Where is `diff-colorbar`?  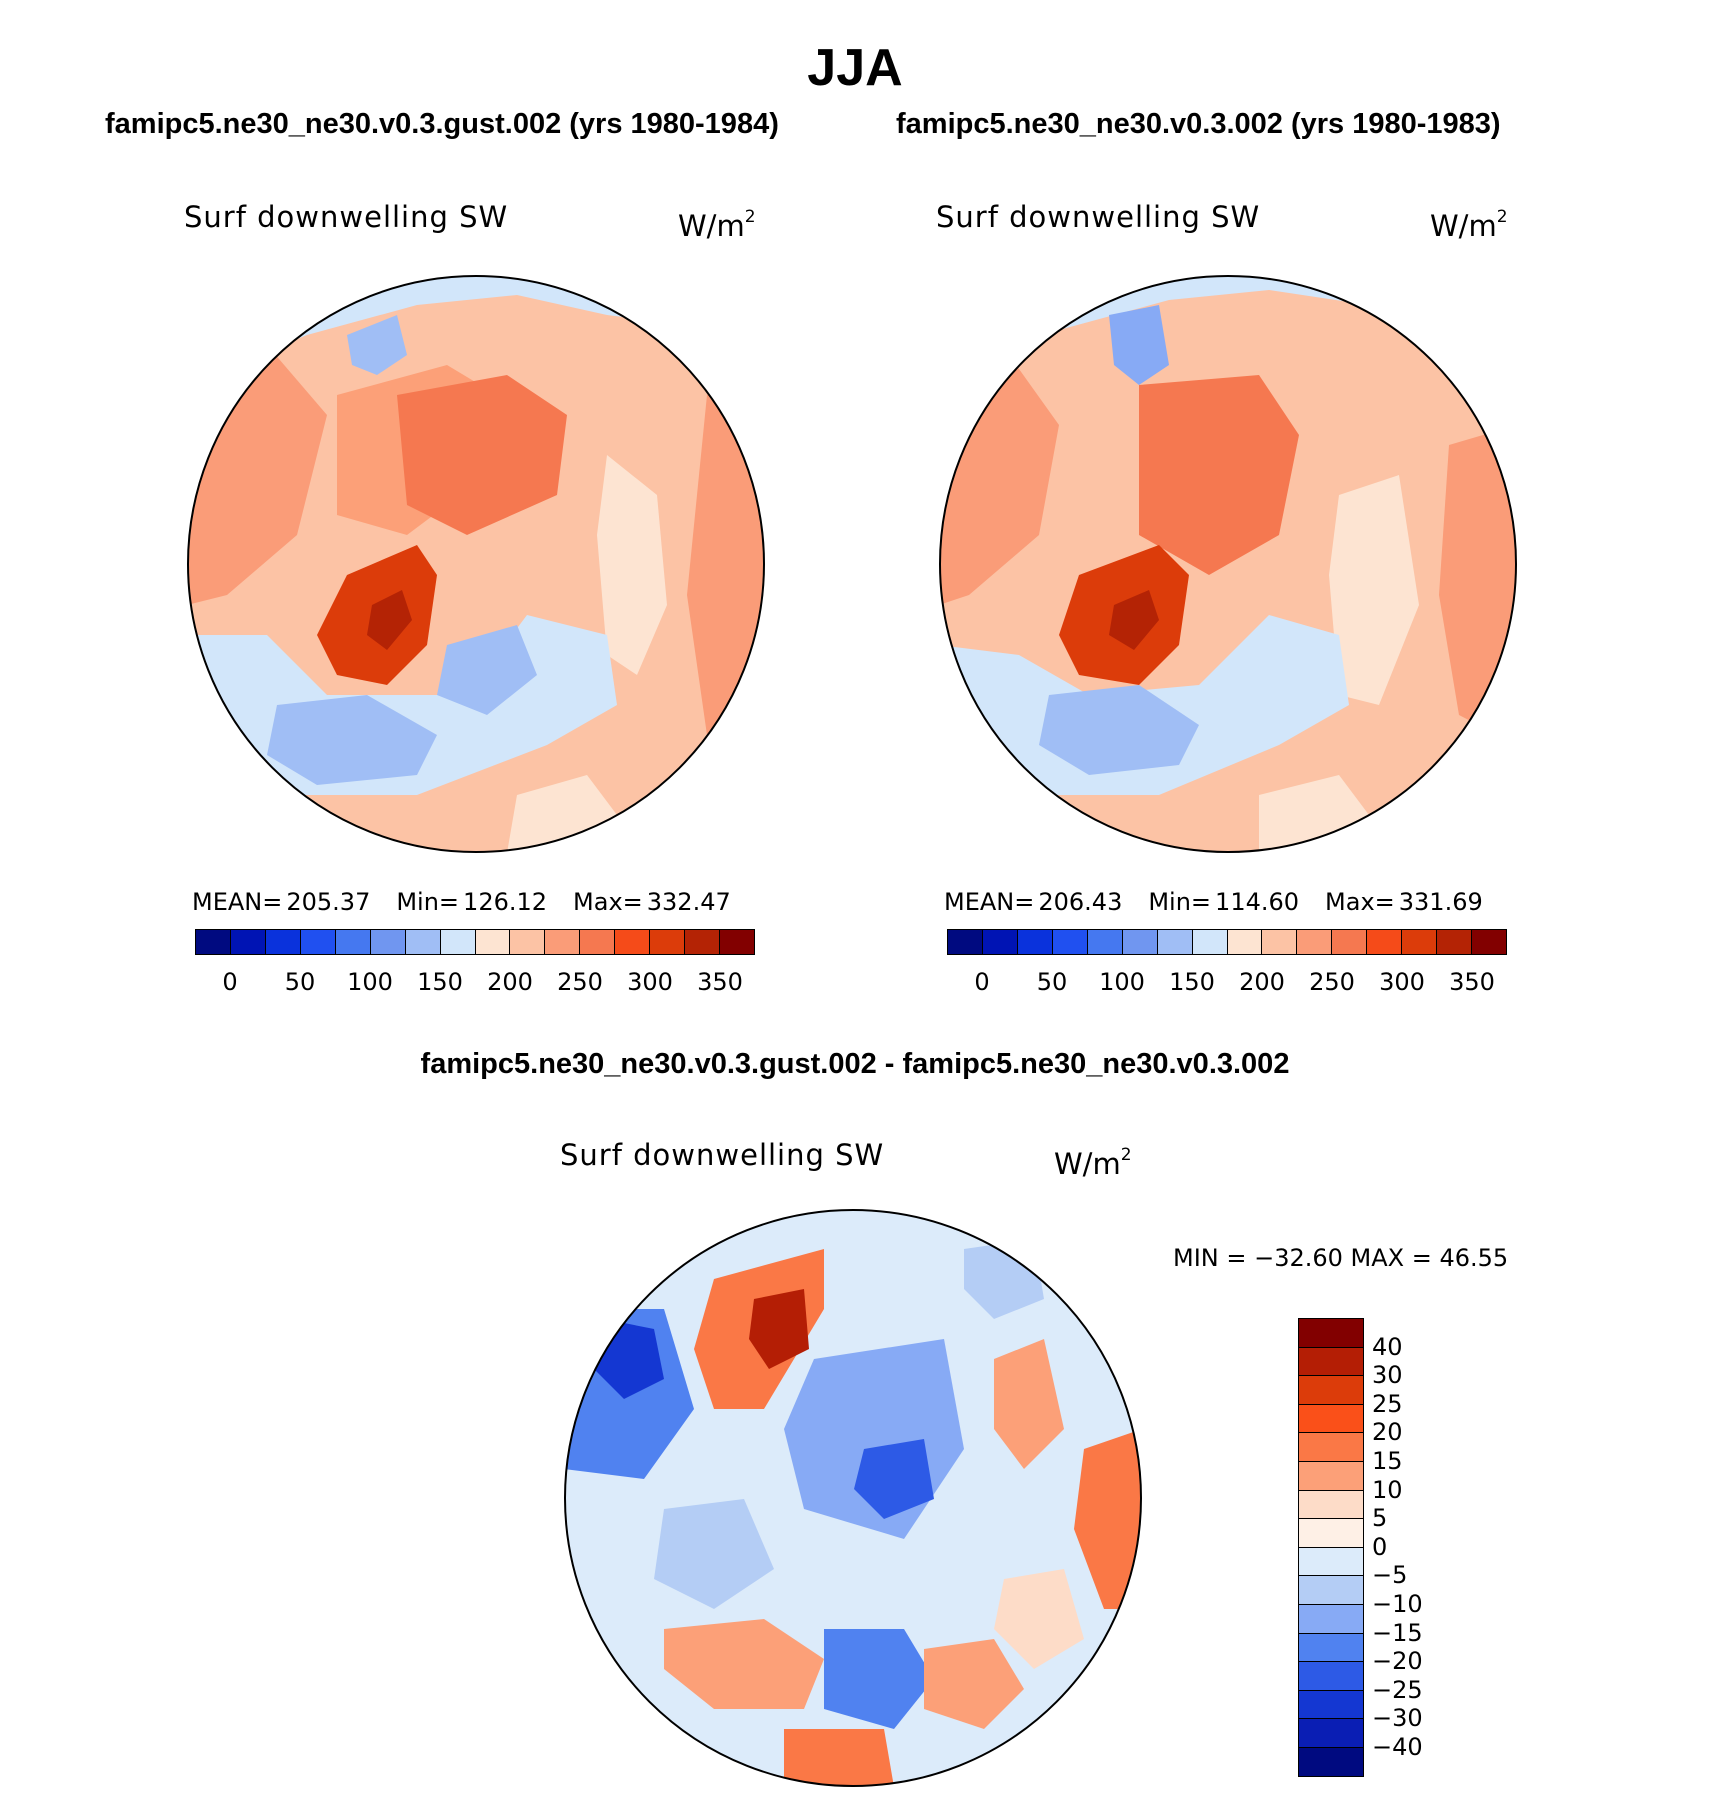 diff-colorbar is located at coordinates (1331, 1547).